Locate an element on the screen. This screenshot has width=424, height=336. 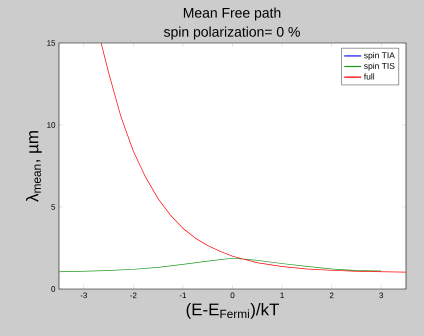
y-axis-title: λ$_{mean}$, µm is located at coordinates (34, 166).